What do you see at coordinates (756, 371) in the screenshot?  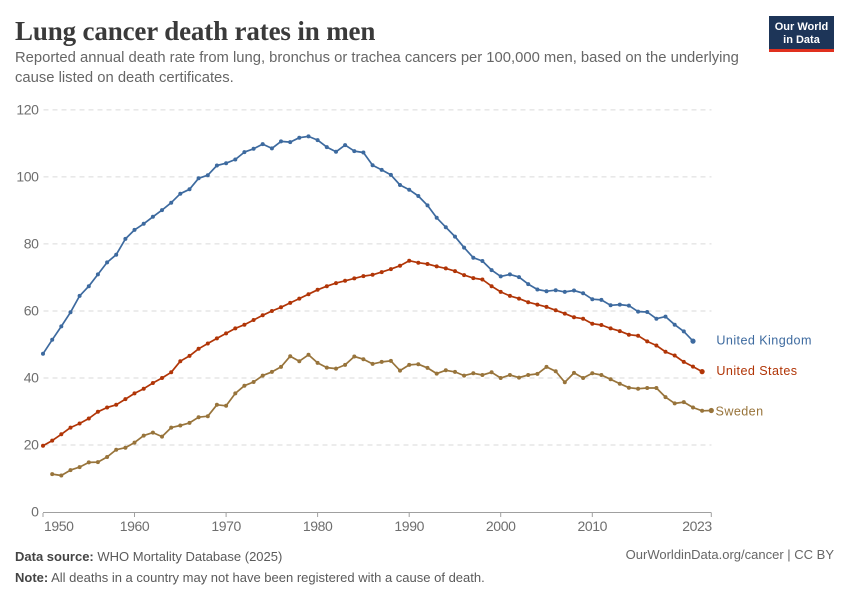 I see `svg-text: United States` at bounding box center [756, 371].